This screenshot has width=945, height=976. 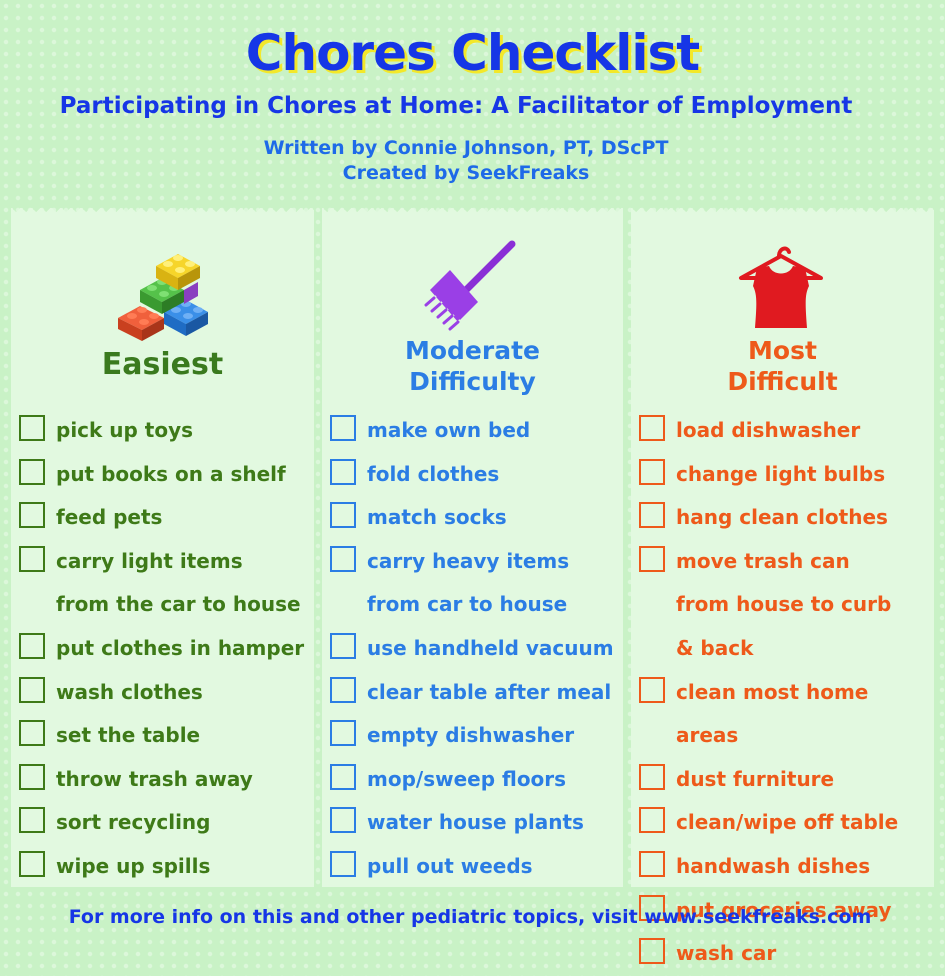 What do you see at coordinates (768, 605) in the screenshot?
I see `chore-item: move trash can from house to curb & back` at bounding box center [768, 605].